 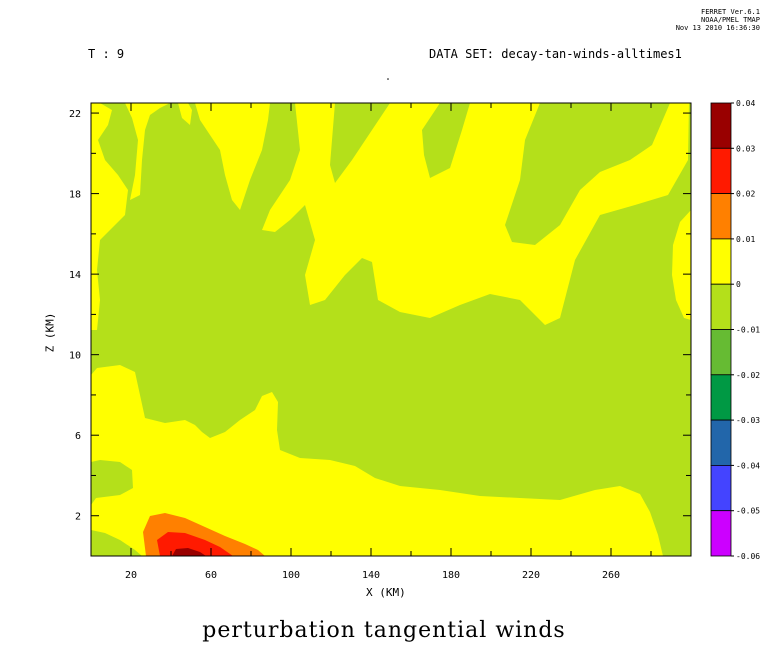 What do you see at coordinates (531, 575) in the screenshot?
I see `x-tick-label: 220` at bounding box center [531, 575].